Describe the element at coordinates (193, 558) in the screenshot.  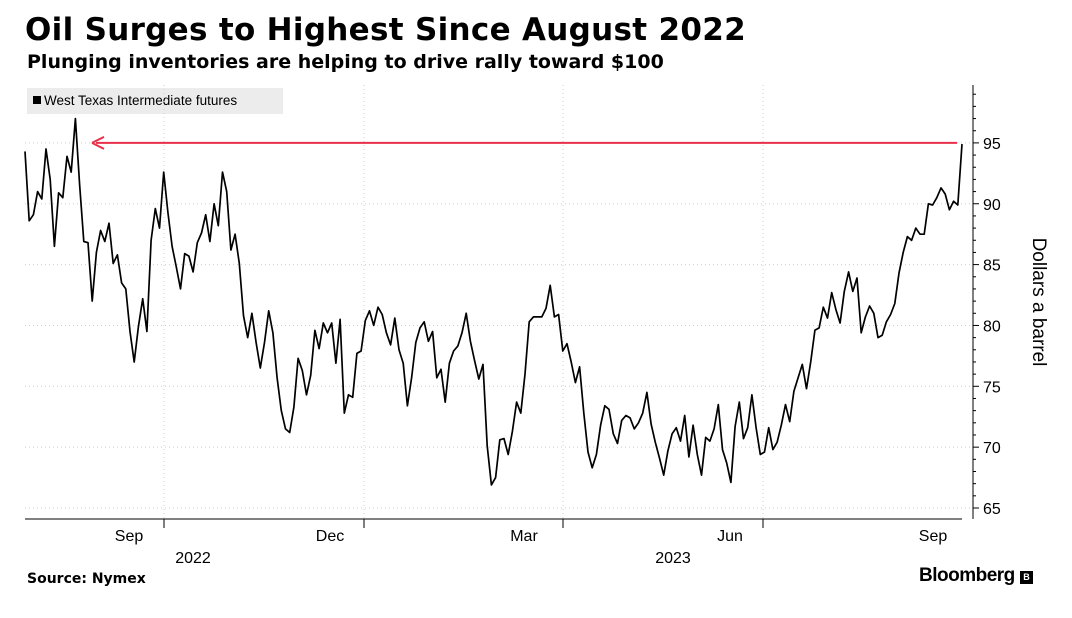
I see `x-year-label: 2022` at that location.